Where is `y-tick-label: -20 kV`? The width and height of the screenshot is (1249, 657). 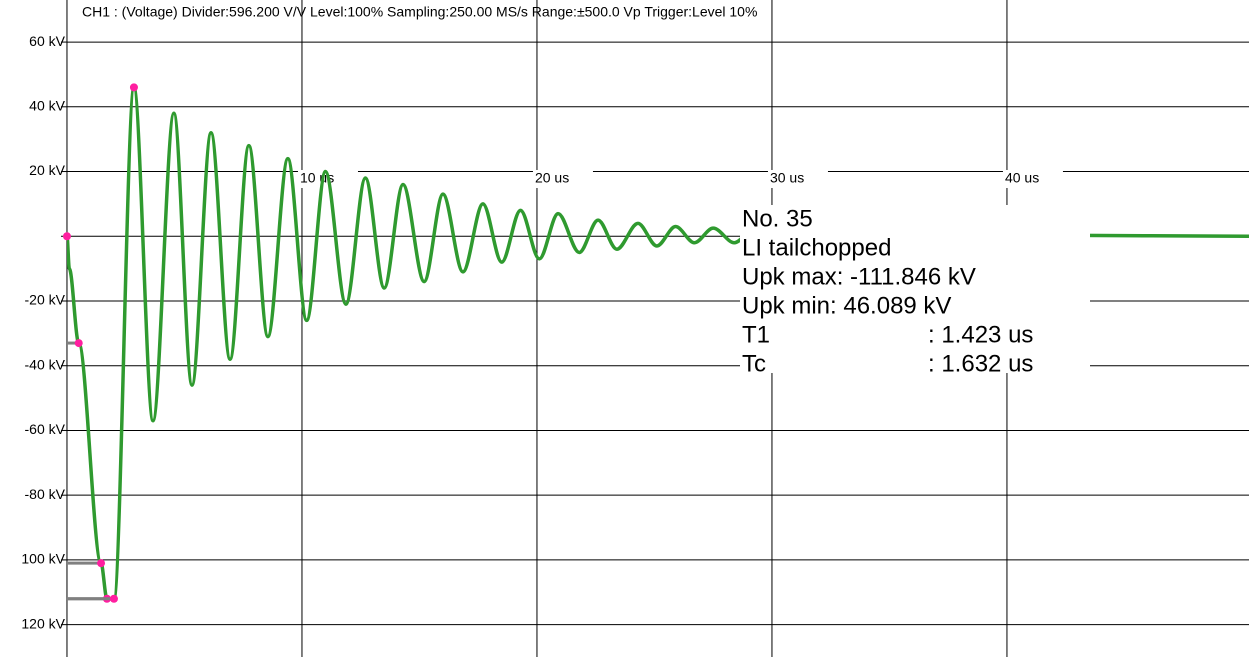
y-tick-label: -20 kV is located at coordinates (45, 300).